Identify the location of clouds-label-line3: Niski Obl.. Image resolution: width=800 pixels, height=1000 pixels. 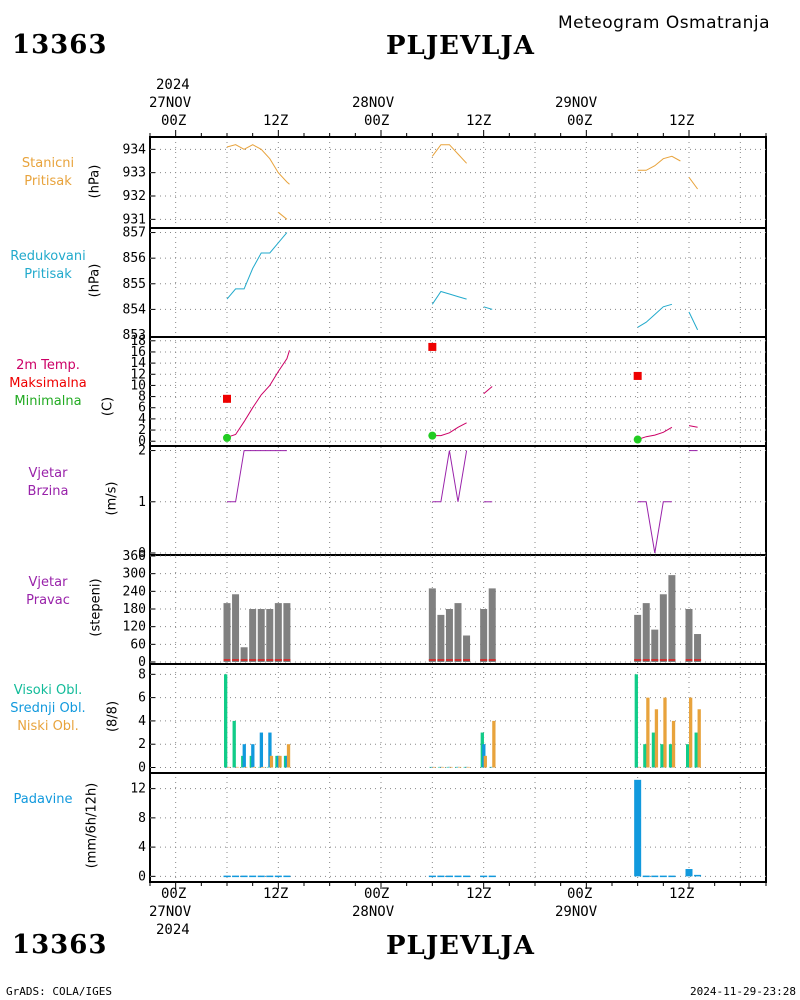
(48, 726).